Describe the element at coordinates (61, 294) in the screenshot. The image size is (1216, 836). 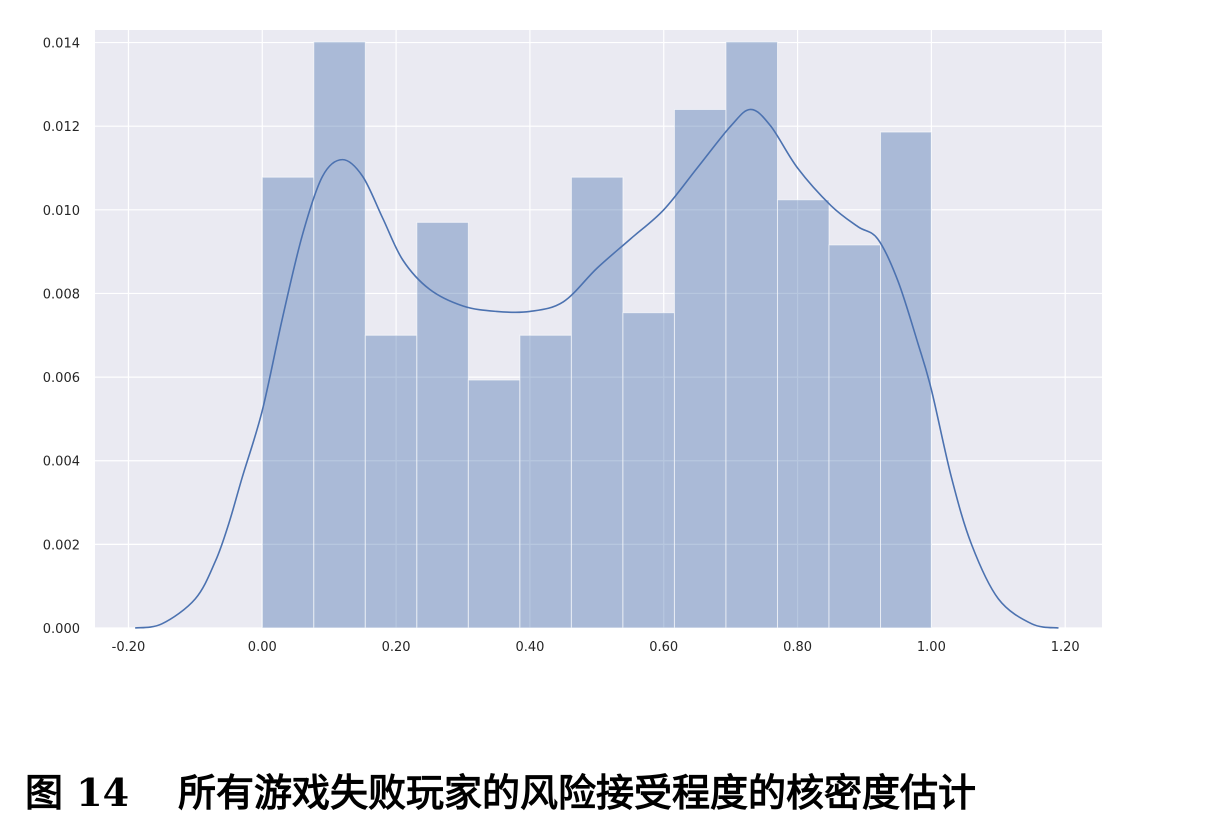
I see `y-tick-label: 0.008` at that location.